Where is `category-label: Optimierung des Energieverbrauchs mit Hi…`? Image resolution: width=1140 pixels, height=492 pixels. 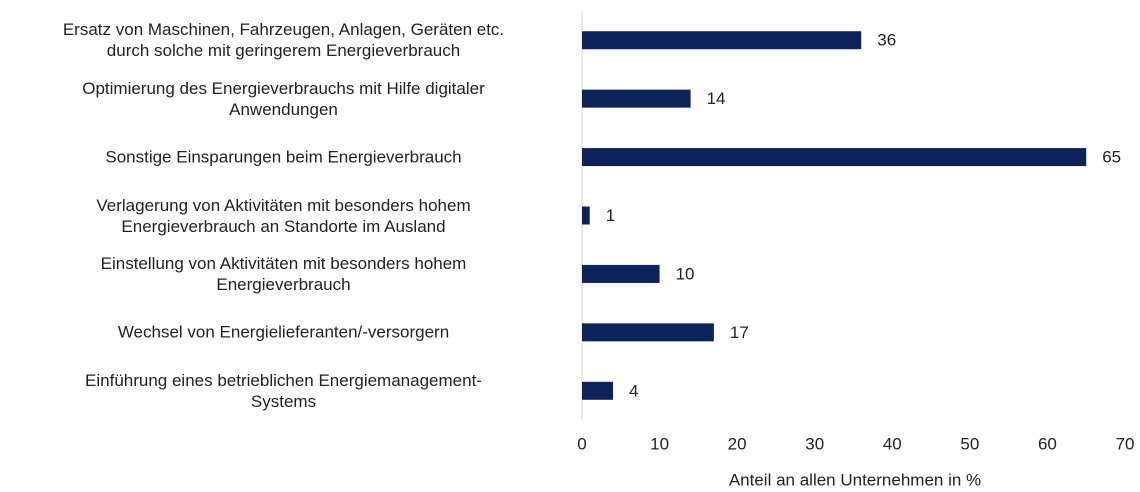
category-label: Optimierung des Energieverbrauchs mit Hi… is located at coordinates (283, 98).